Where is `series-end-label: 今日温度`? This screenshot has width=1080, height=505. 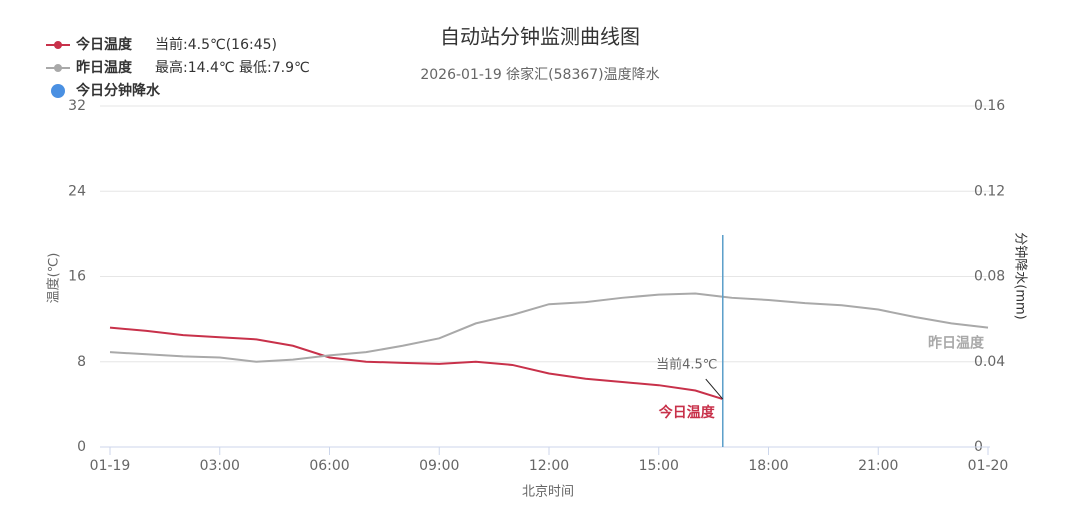
series-end-label: 今日温度 is located at coordinates (687, 412).